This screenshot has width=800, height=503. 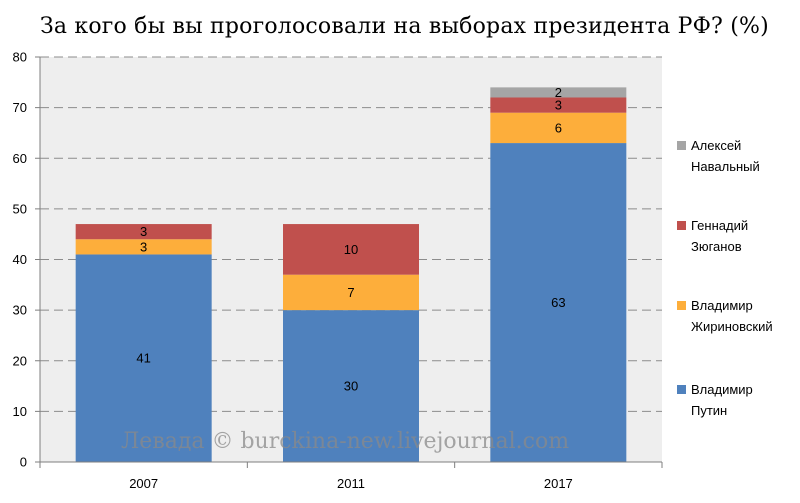 What do you see at coordinates (20, 208) in the screenshot?
I see `y-tick-label: 50` at bounding box center [20, 208].